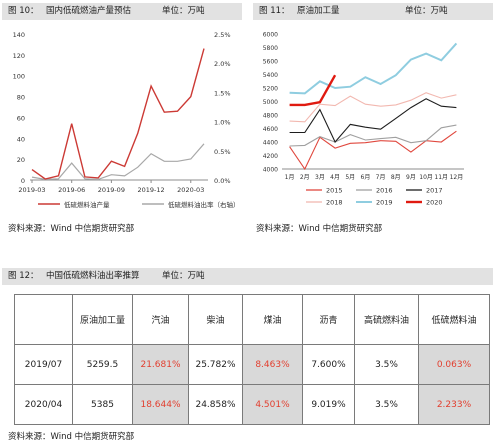  I want to click on y-right-tick-label: 1.0%, so click(222, 123).